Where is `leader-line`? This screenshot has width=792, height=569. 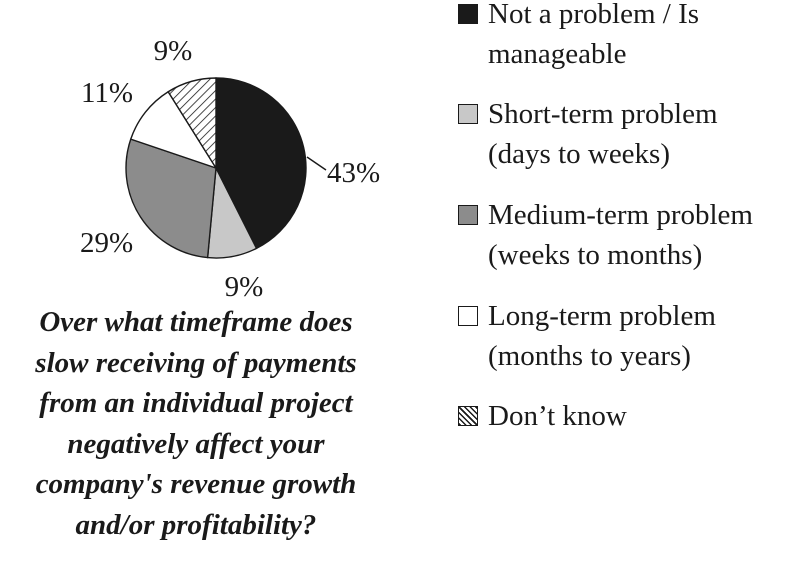
leader-line is located at coordinates (316, 163).